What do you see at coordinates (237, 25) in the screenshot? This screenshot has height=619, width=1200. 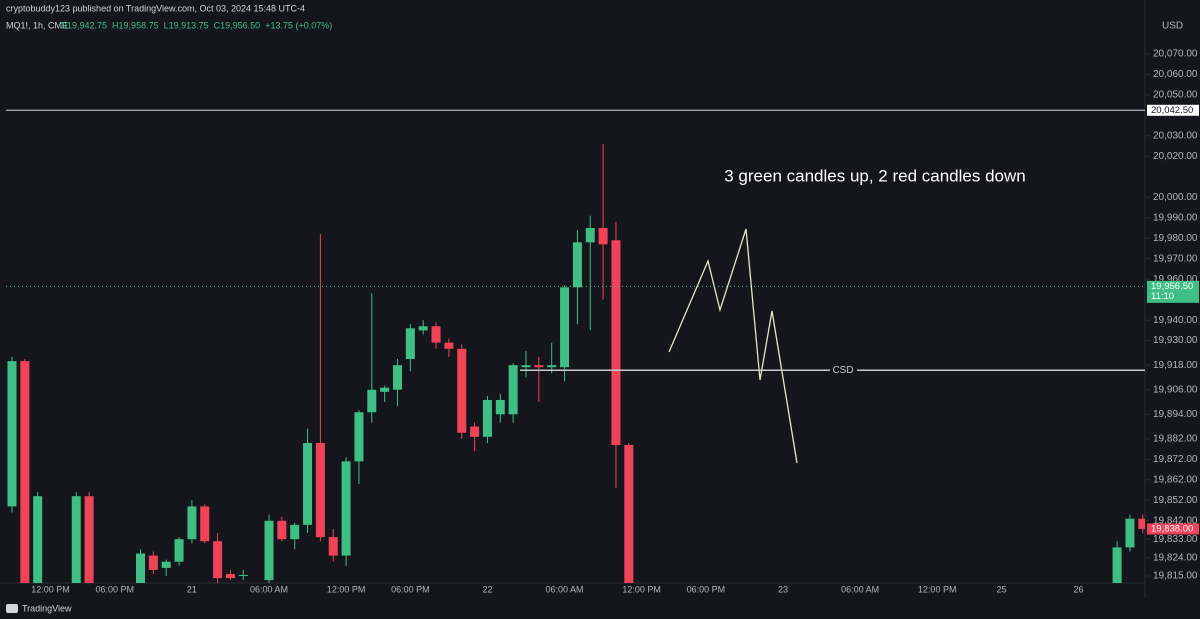 I see `legend-value: C19,956.50` at bounding box center [237, 25].